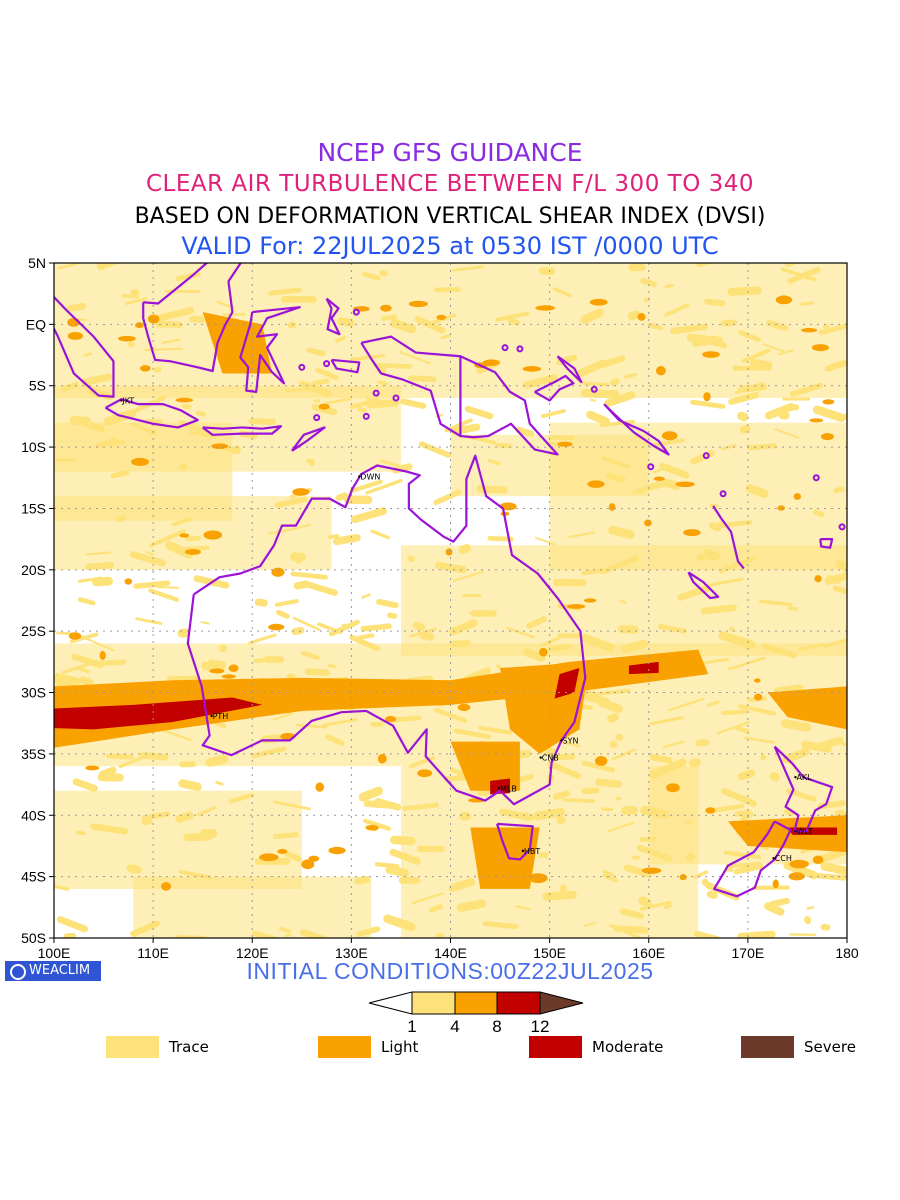  What do you see at coordinates (370, 477) in the screenshot?
I see `city-label: DWN` at bounding box center [370, 477].